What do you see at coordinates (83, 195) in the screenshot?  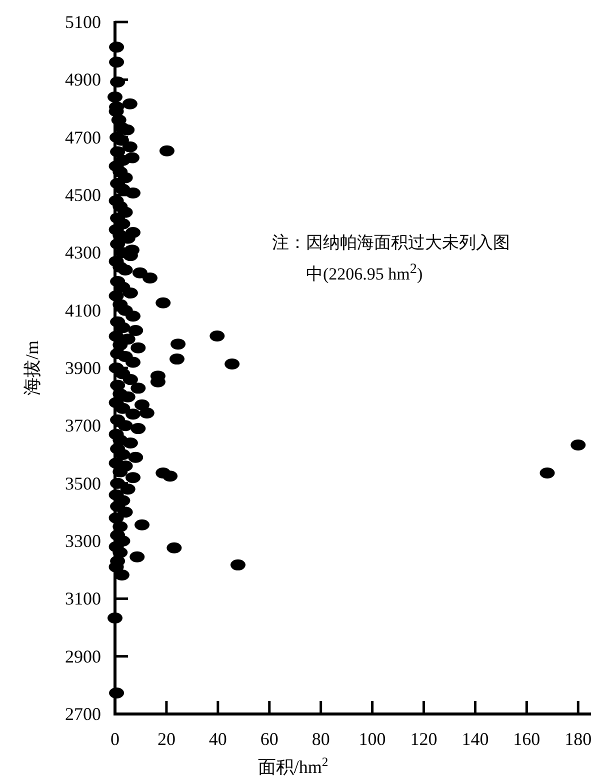 I see `y-tick-label: 4500` at bounding box center [83, 195].